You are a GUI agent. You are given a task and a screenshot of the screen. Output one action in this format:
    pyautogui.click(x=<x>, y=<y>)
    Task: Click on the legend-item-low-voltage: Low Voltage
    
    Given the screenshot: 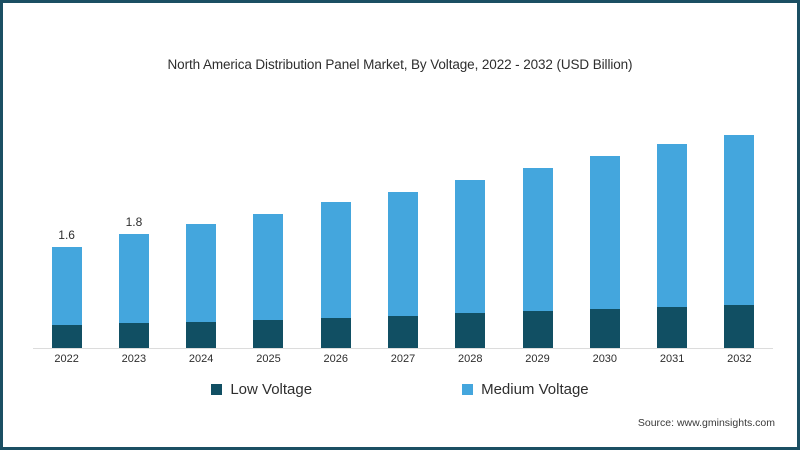 What is the action you would take?
    pyautogui.click(x=261, y=389)
    